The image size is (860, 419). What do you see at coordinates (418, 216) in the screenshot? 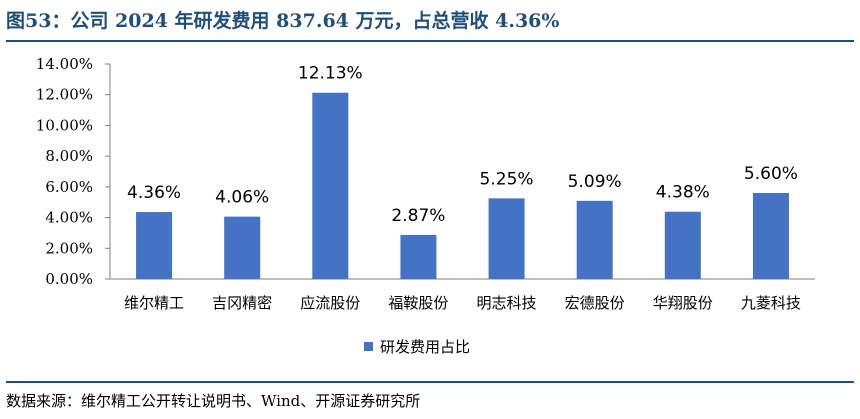
I see `data-label: 2.87%` at bounding box center [418, 216].